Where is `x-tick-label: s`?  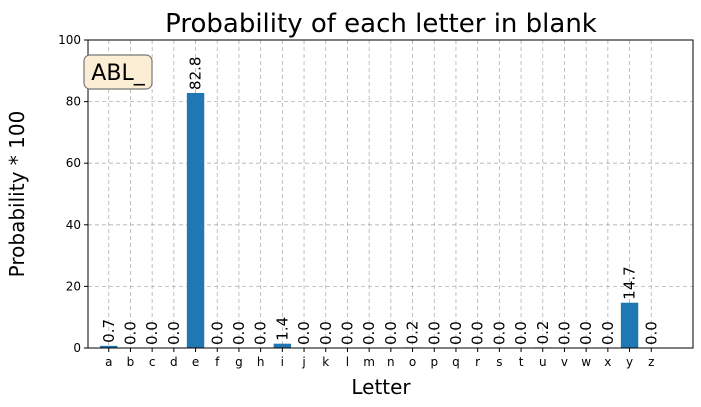
x-tick-label: s is located at coordinates (499, 362).